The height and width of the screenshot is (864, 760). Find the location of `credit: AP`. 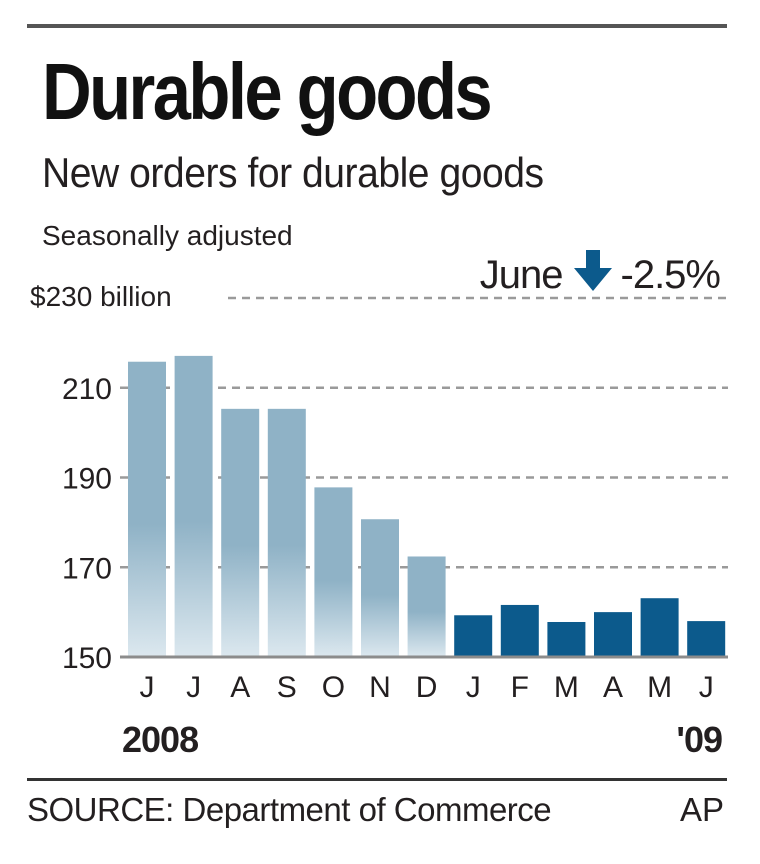

credit: AP is located at coordinates (701, 809).